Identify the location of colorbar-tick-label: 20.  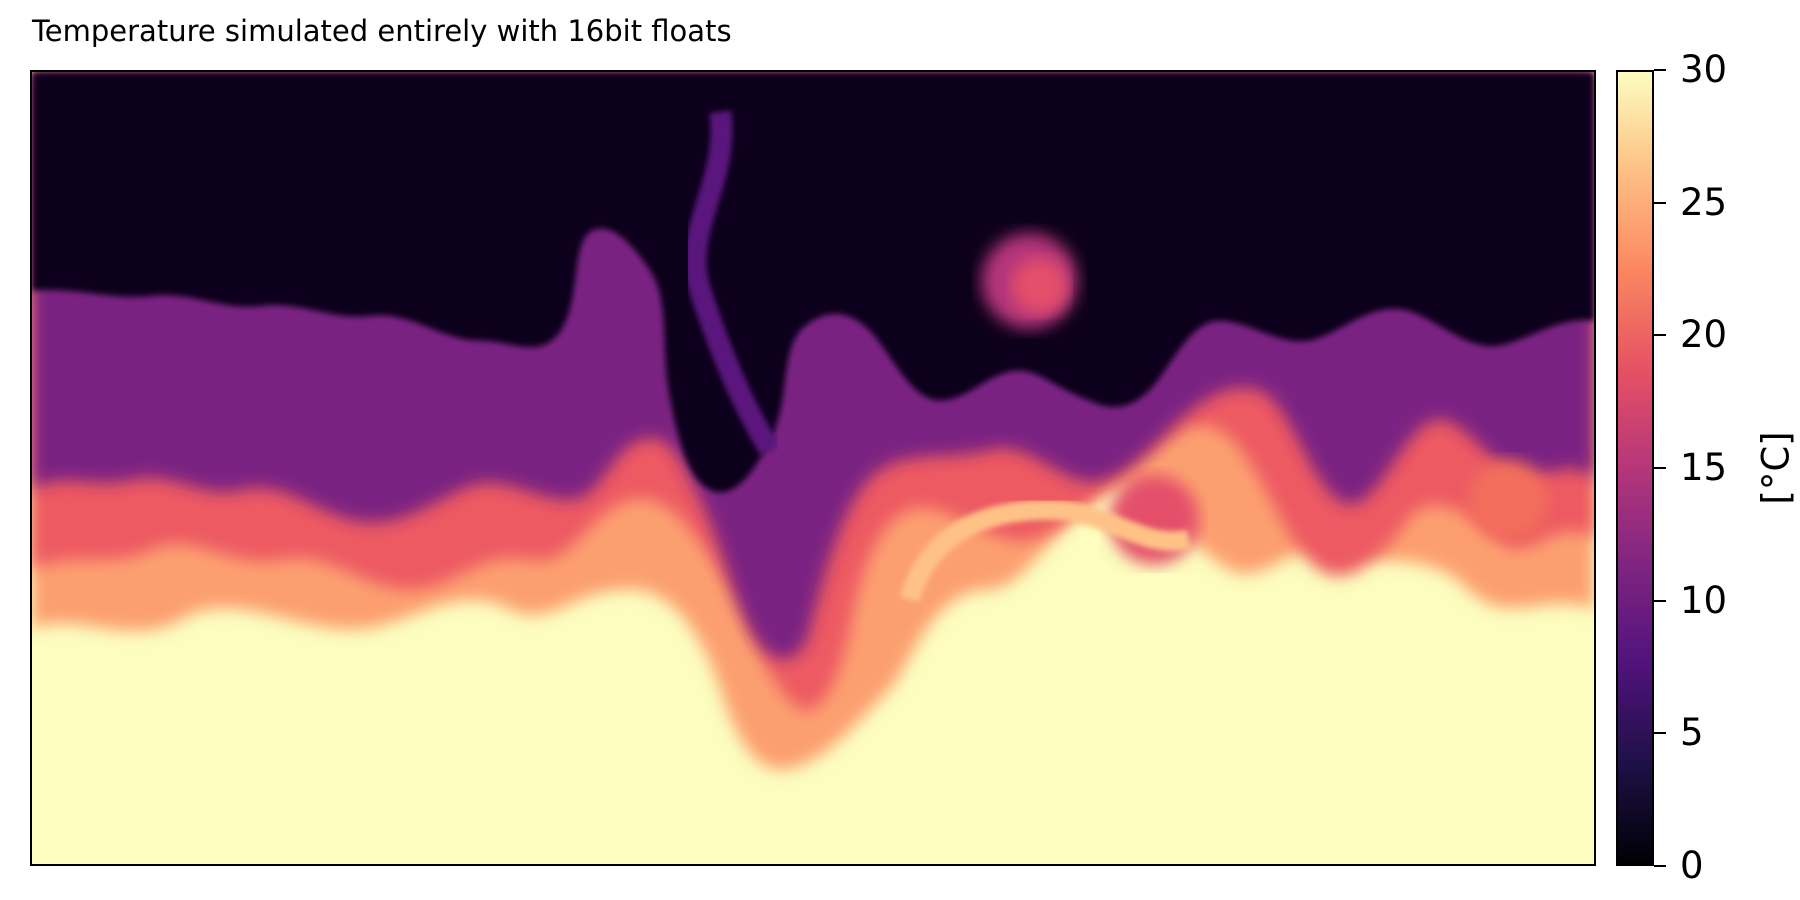
(1704, 334).